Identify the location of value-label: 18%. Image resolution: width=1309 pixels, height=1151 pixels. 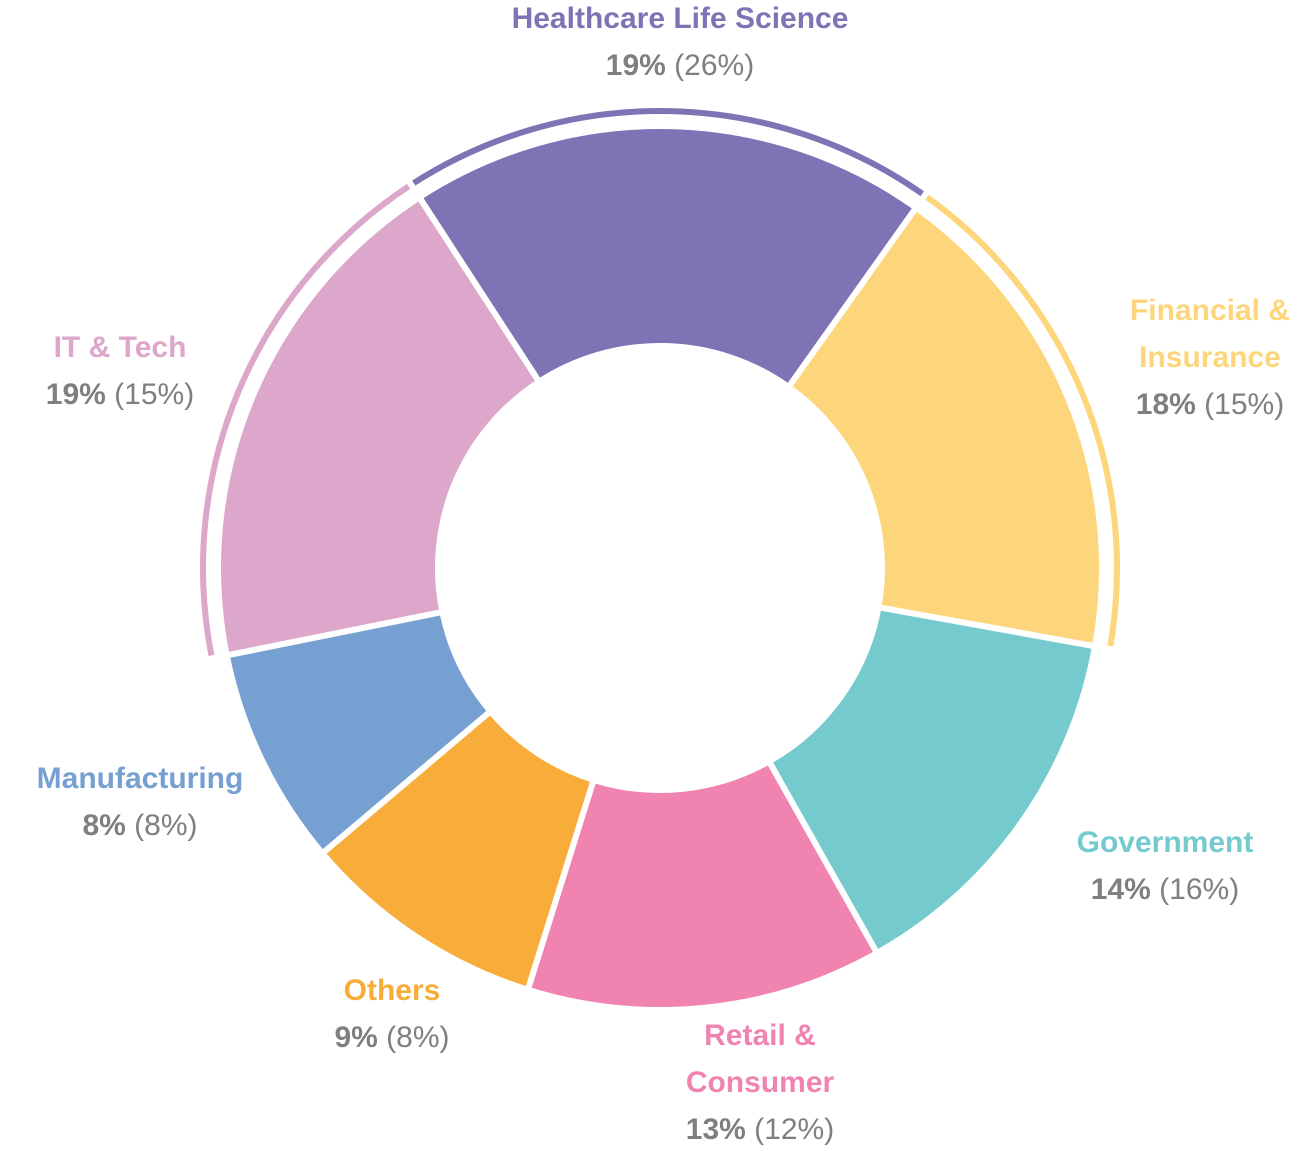
(1165, 404).